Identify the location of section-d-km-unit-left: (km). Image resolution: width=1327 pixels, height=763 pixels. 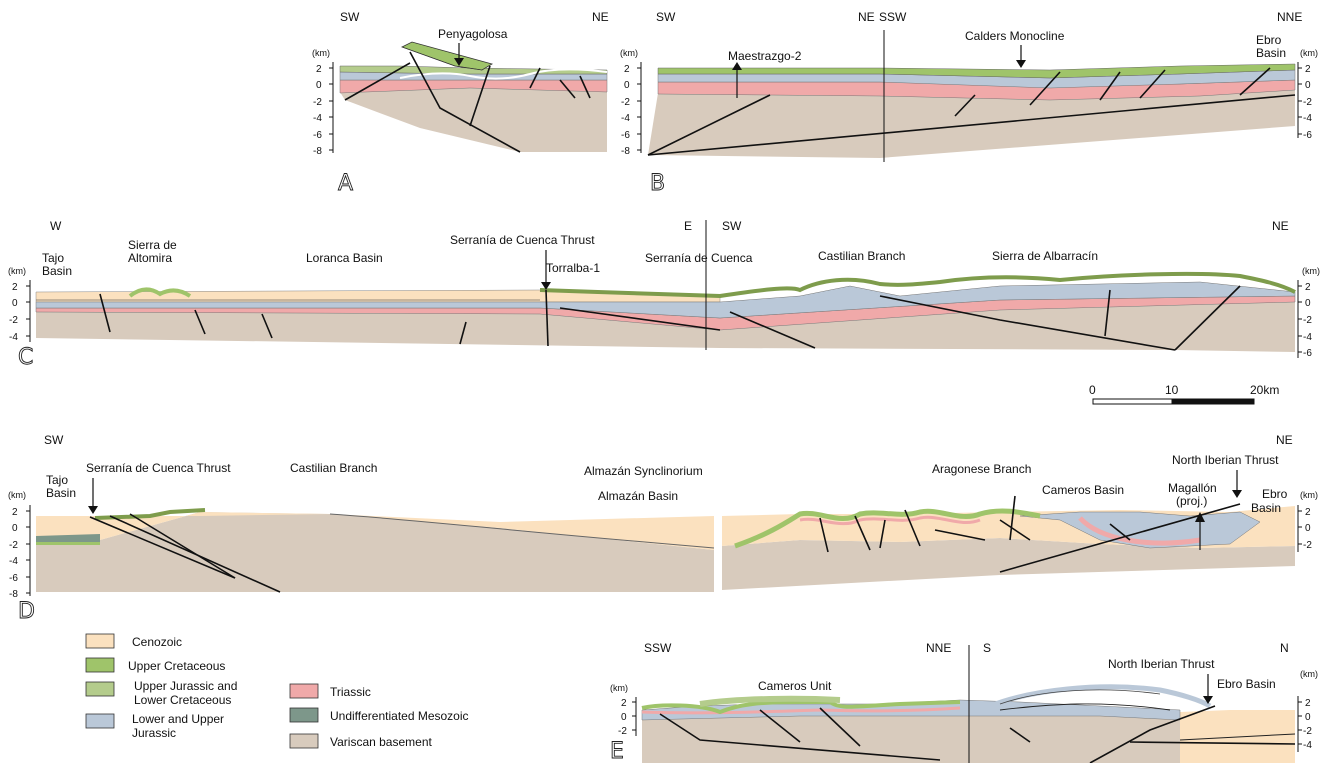
(17, 495).